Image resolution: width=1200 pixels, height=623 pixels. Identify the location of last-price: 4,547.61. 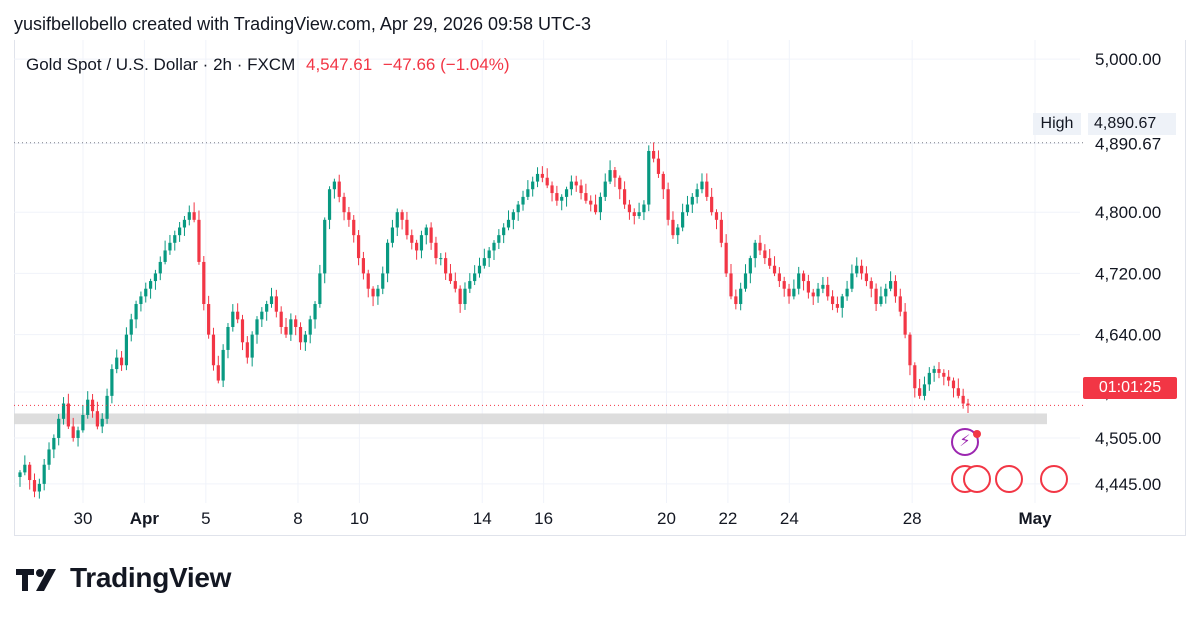
(339, 64).